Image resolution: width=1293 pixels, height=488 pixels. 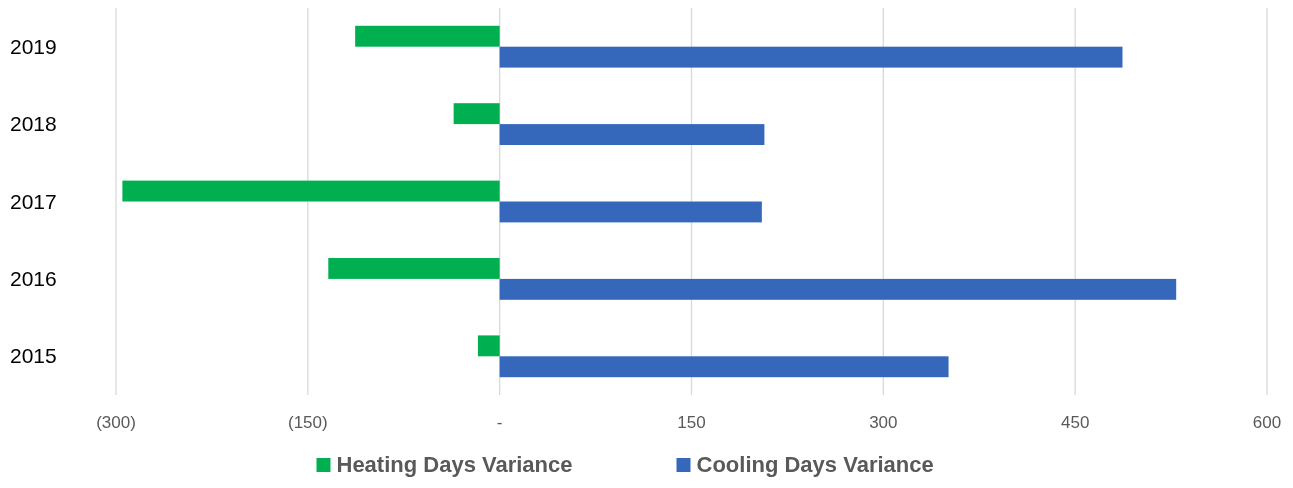 I want to click on x-tick-label: -, so click(x=499, y=422).